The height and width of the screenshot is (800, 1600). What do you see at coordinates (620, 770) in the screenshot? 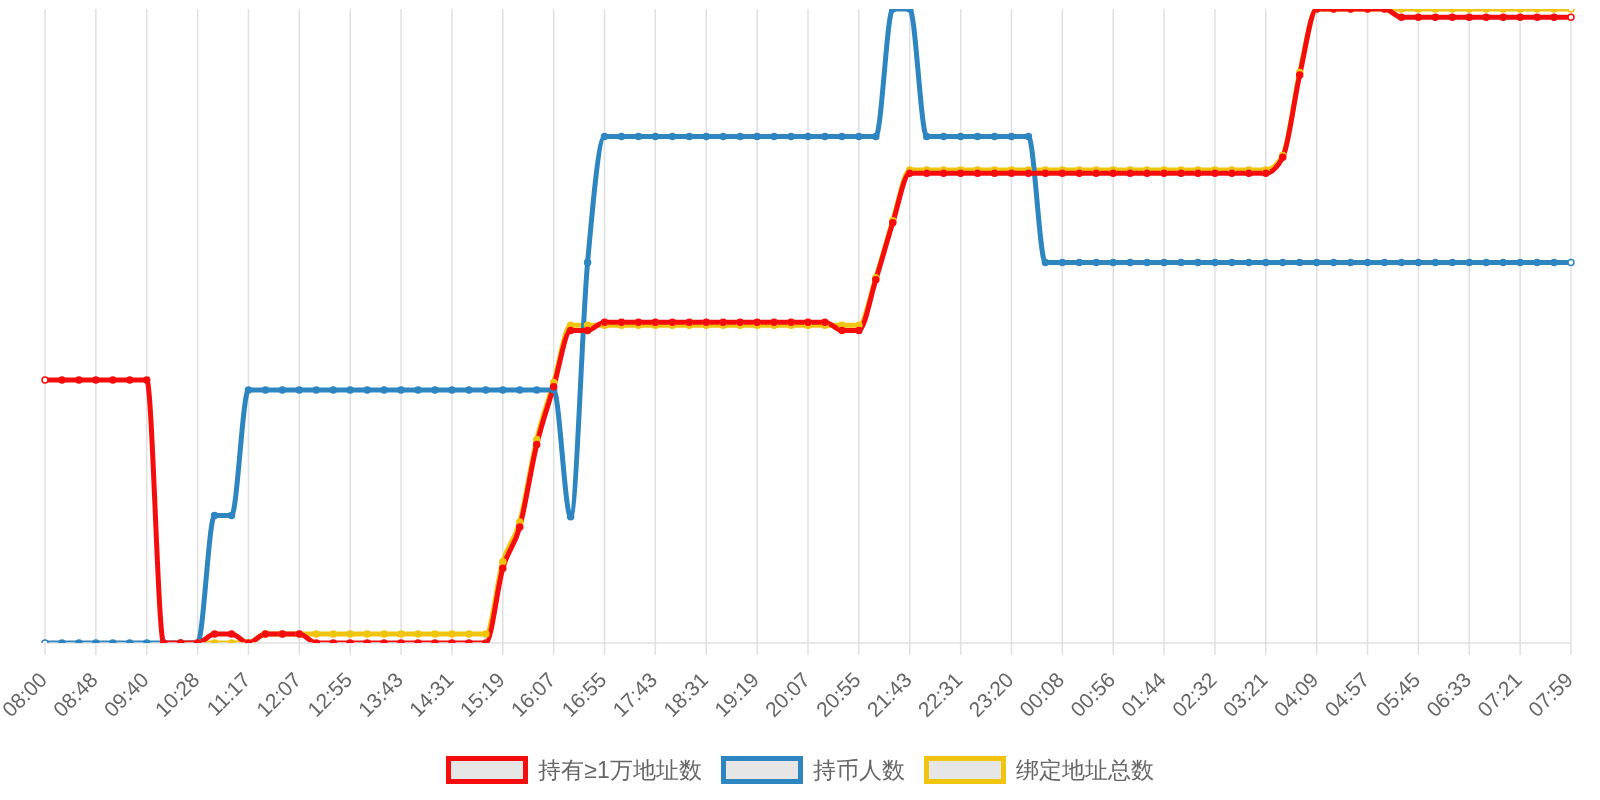
I see `legend-label: 持有≥1万地址数` at bounding box center [620, 770].